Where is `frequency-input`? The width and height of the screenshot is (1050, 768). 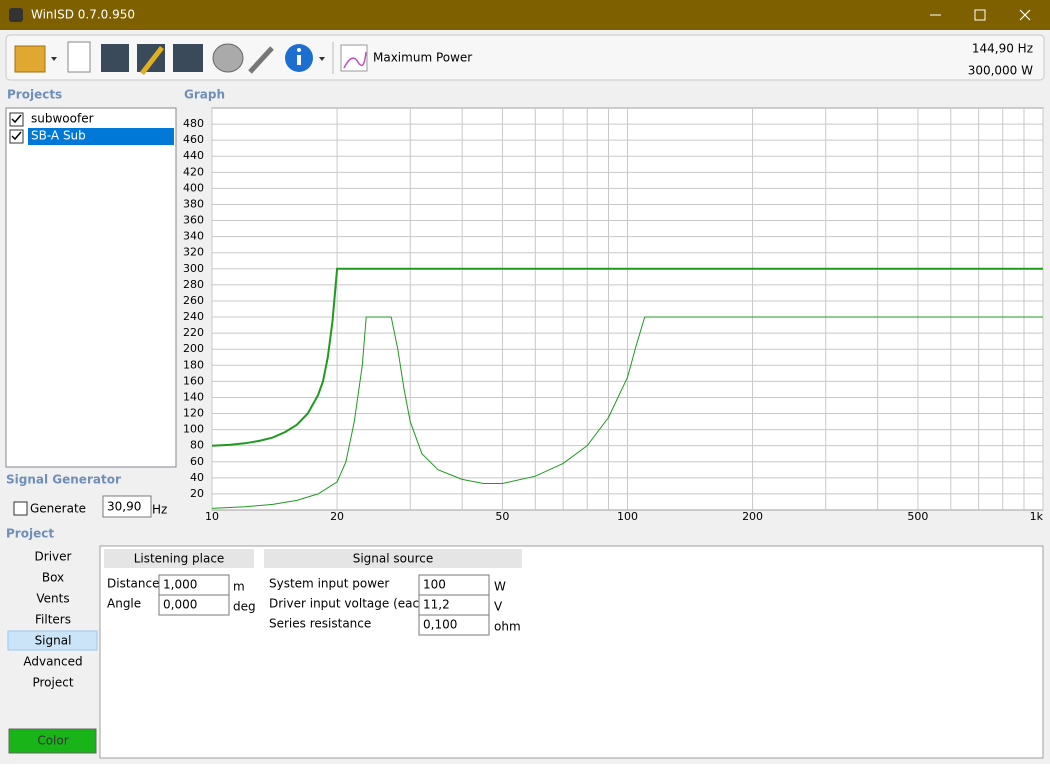
frequency-input is located at coordinates (127, 506).